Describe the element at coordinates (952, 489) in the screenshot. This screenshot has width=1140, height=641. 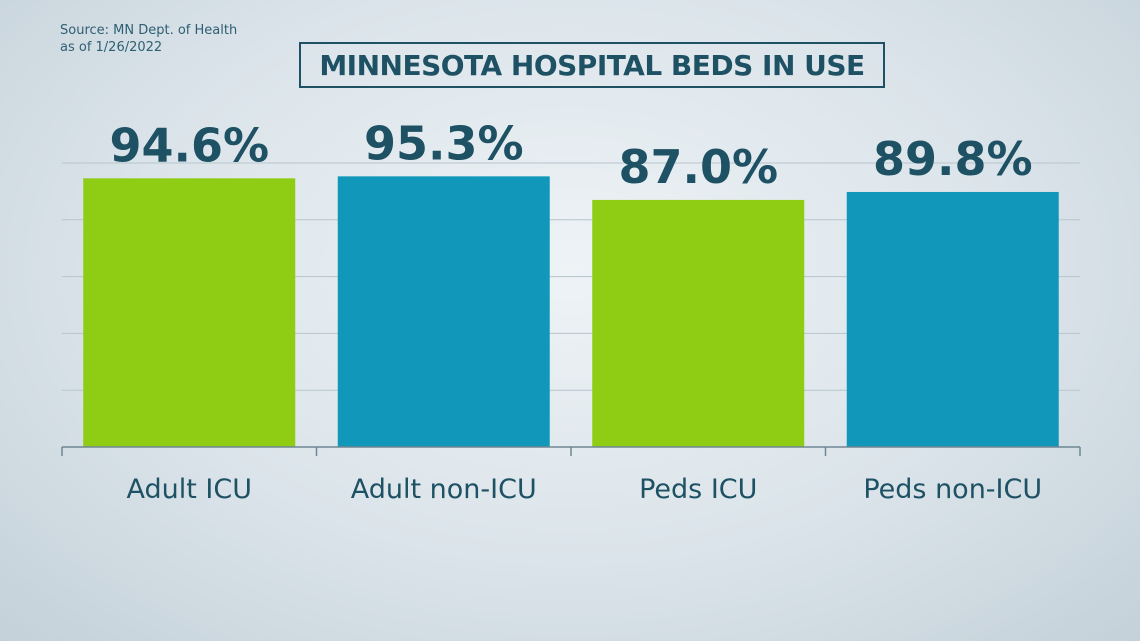
I see `category-label: Peds non-ICU` at that location.